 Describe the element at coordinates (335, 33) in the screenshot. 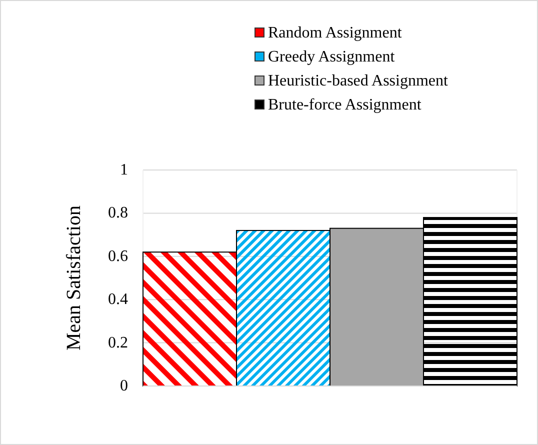

I see `legend-label: Random Assignment` at that location.